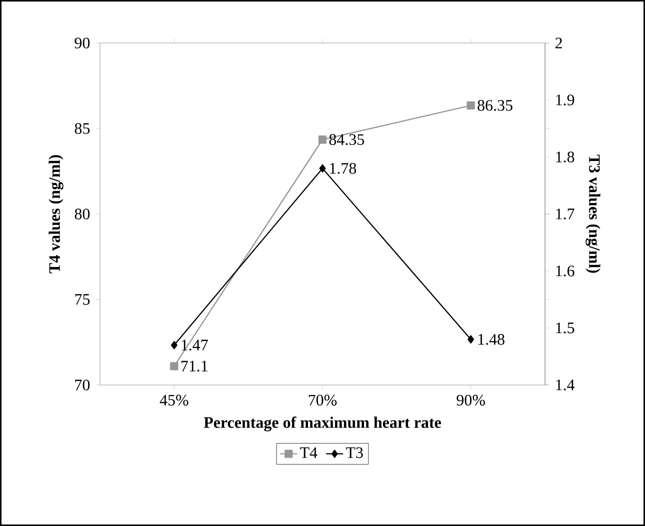  What do you see at coordinates (194, 366) in the screenshot?
I see `data-label: 71.1` at bounding box center [194, 366].